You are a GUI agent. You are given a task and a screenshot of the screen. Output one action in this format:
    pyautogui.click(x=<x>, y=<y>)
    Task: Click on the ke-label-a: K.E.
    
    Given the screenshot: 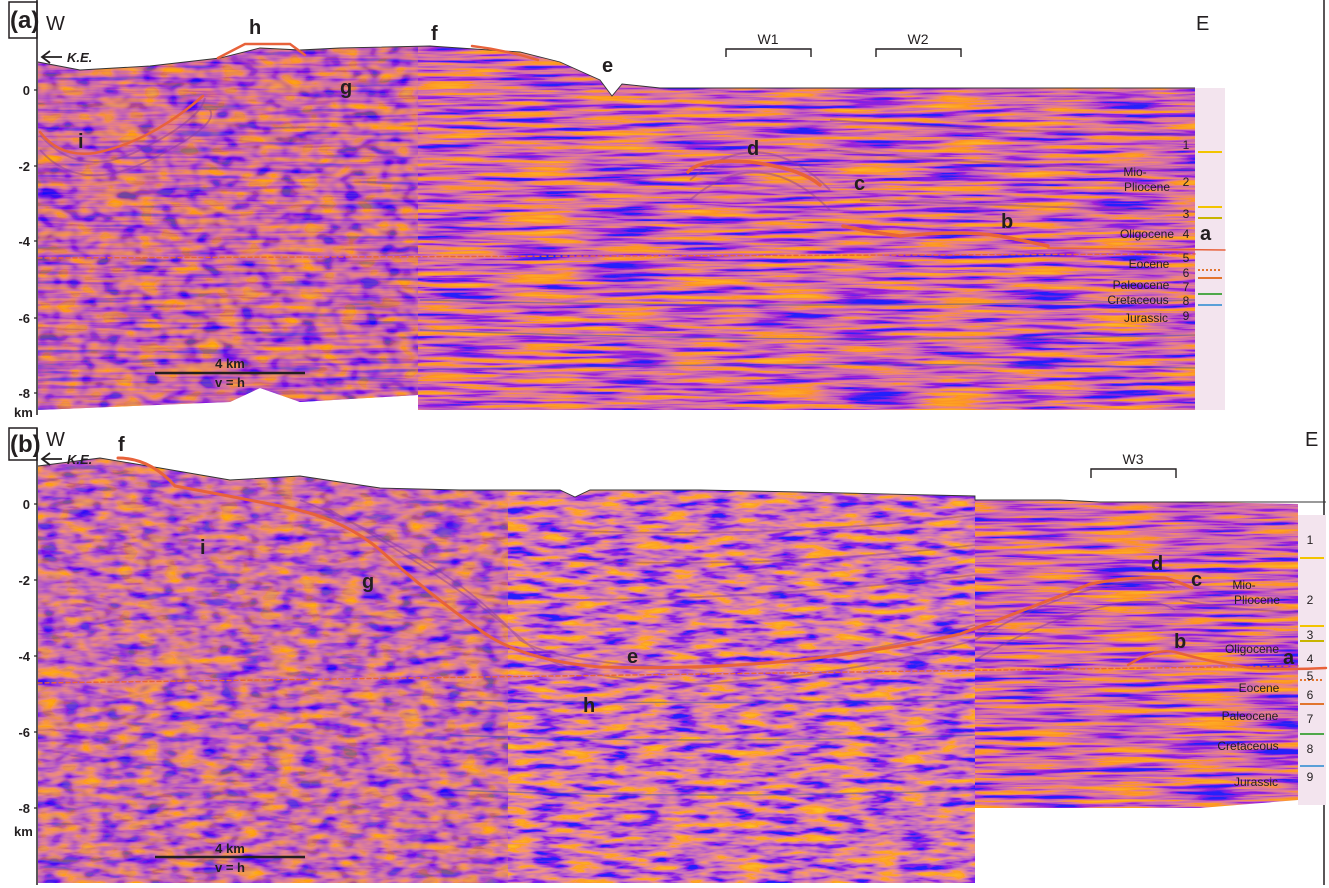 What is the action you would take?
    pyautogui.click(x=79, y=57)
    